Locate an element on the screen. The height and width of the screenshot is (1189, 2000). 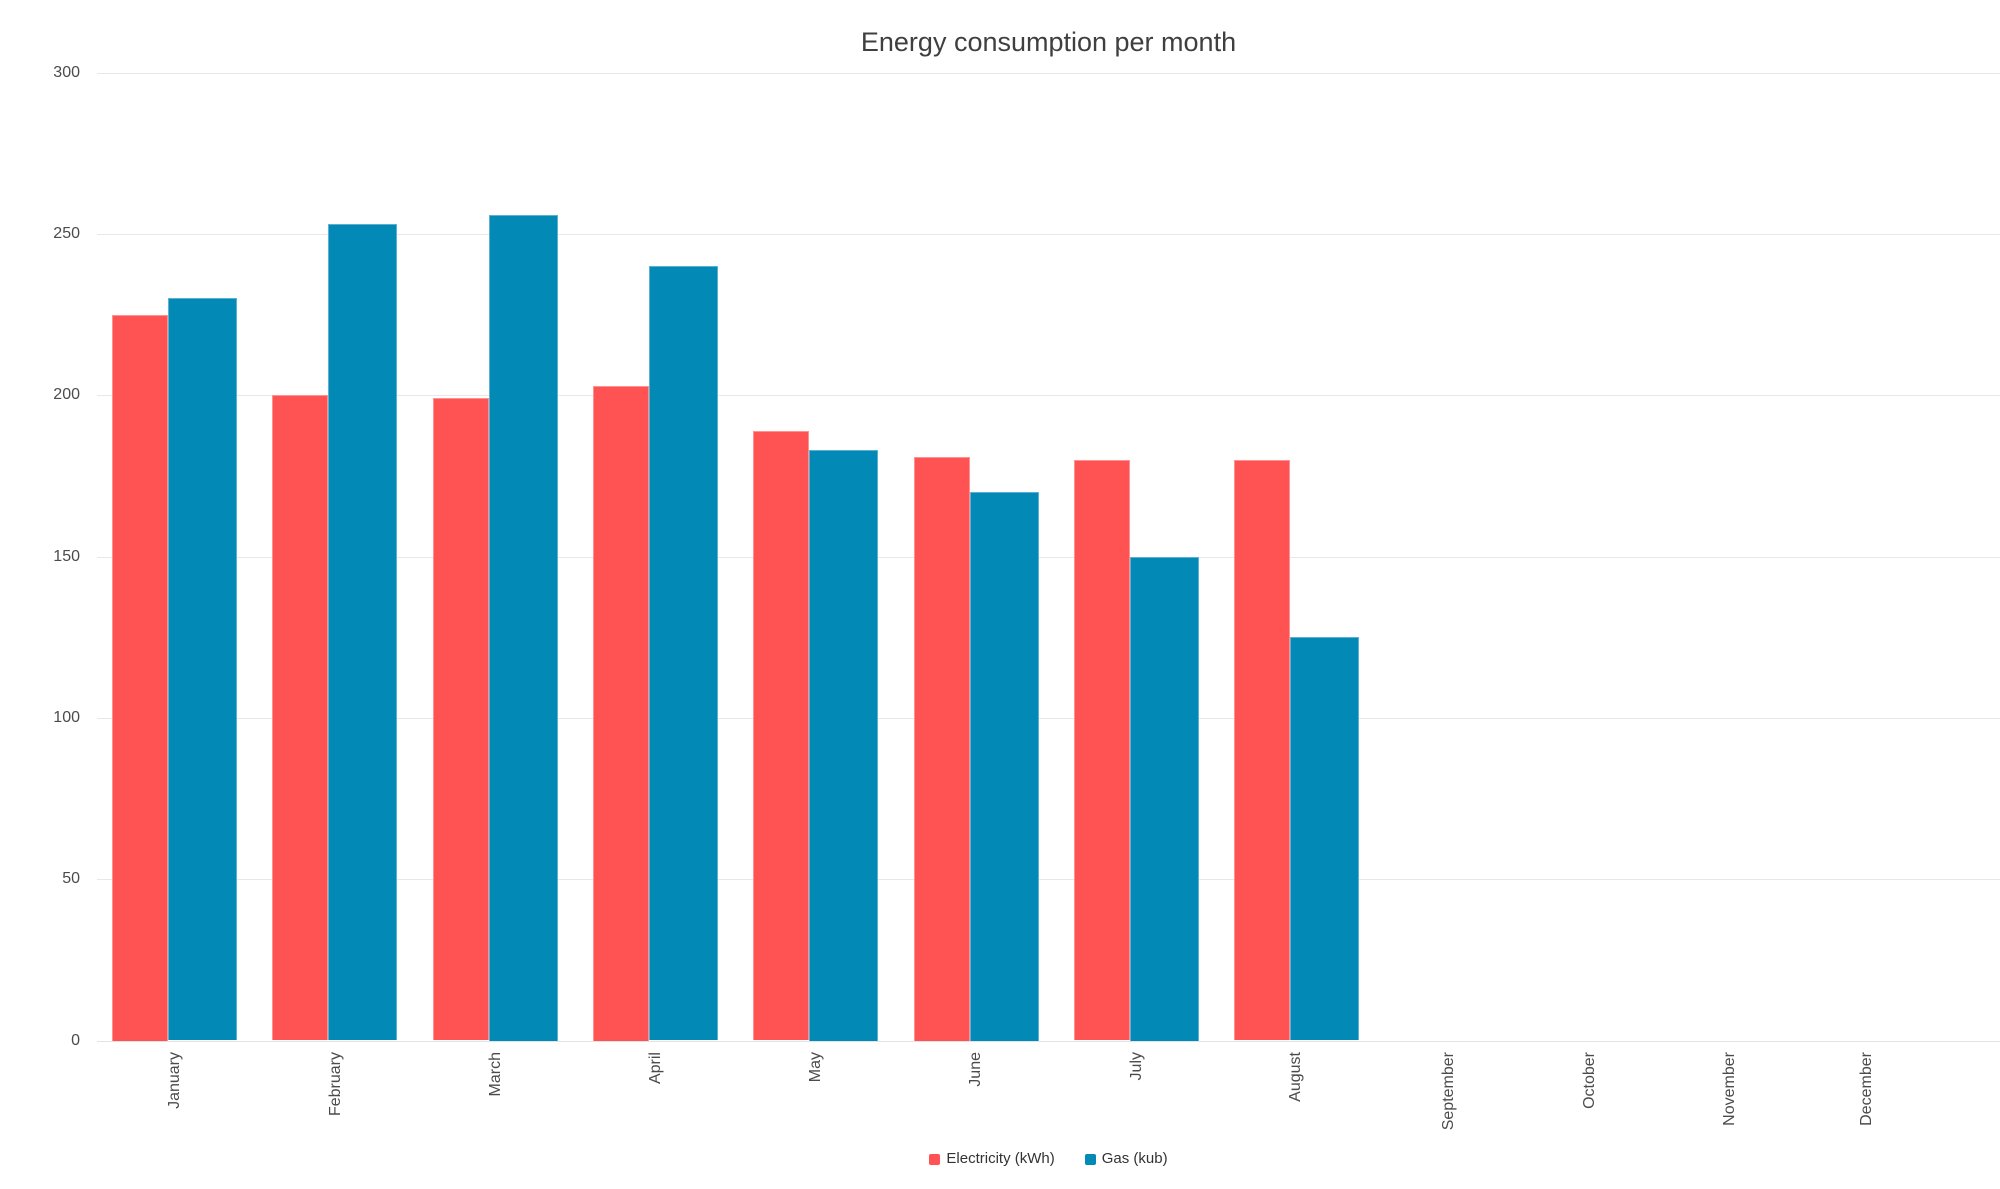
x-label-text: July is located at coordinates (1136, 1066).